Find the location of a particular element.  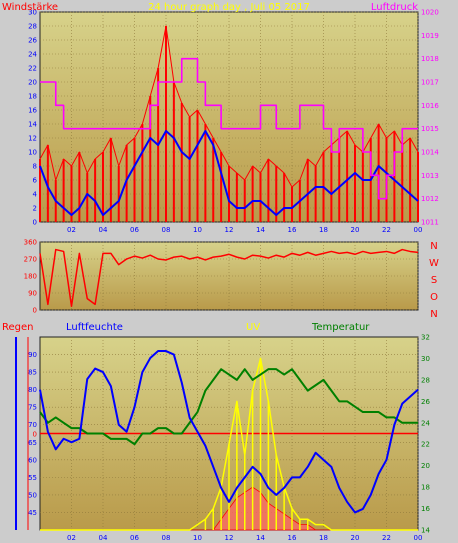

graph-title: 24 hour graph day , Juli 05 2017 is located at coordinates (229, 7).